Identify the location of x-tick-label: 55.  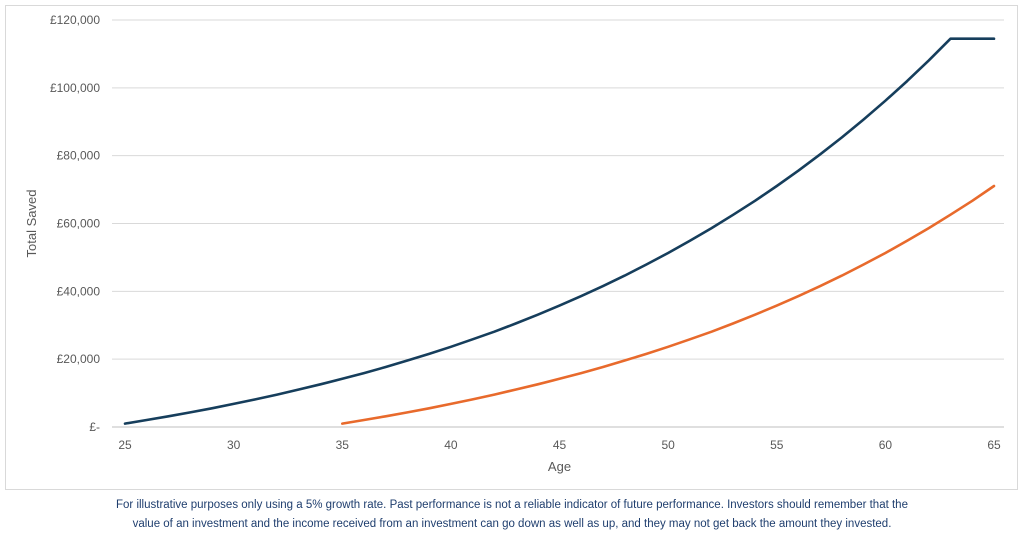
(777, 445).